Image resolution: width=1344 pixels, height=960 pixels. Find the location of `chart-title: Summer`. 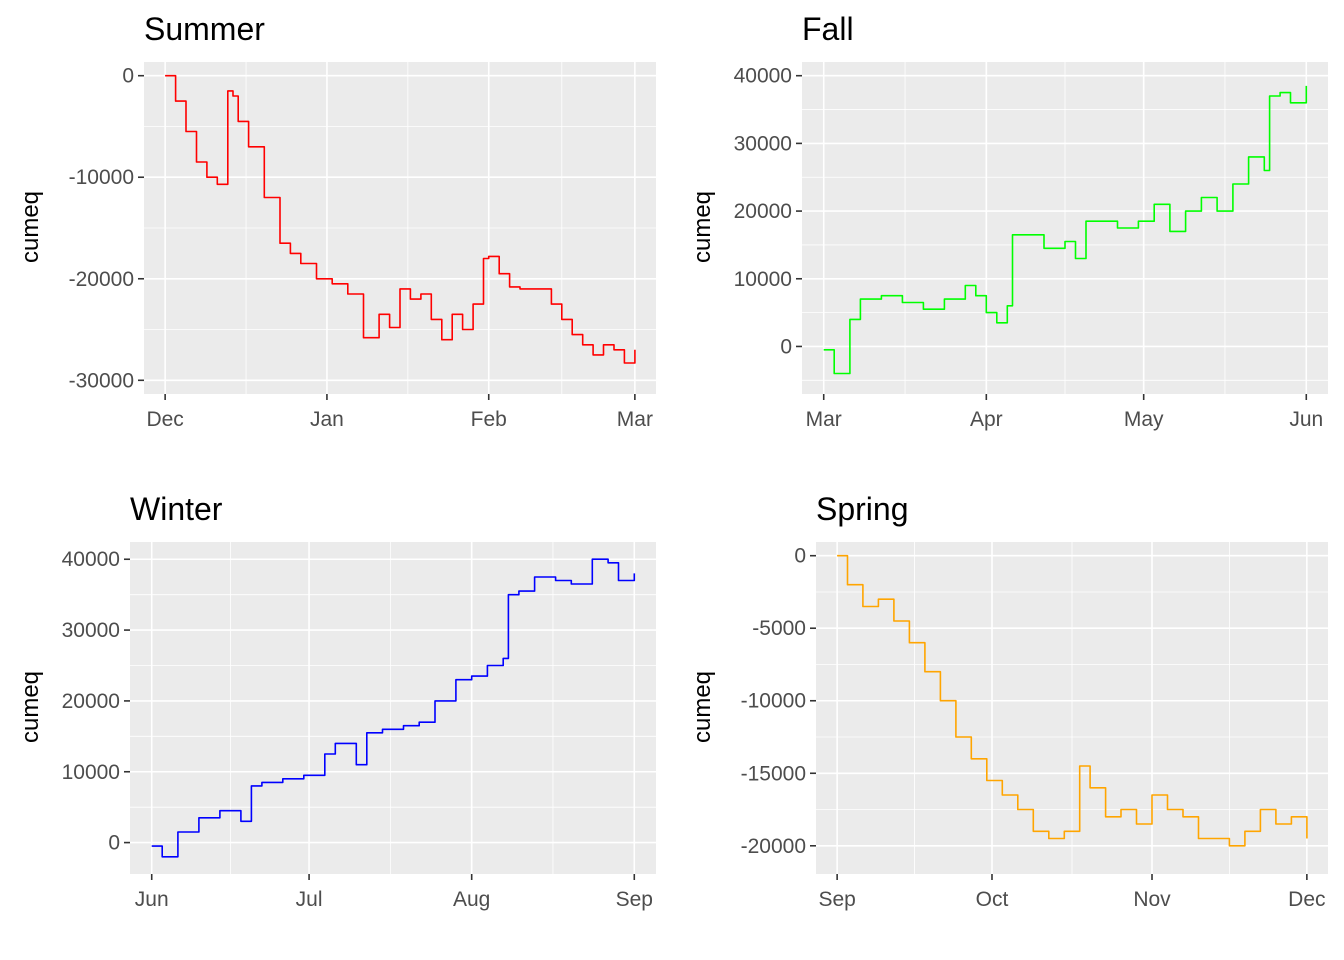

chart-title: Summer is located at coordinates (204, 29).